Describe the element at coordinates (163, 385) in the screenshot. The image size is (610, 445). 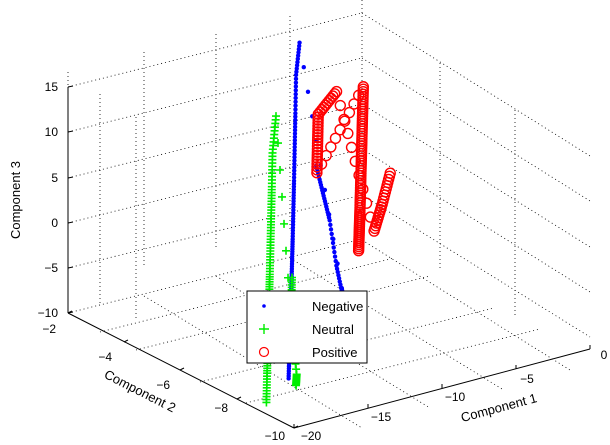
I see `y-tick-label: −6` at that location.